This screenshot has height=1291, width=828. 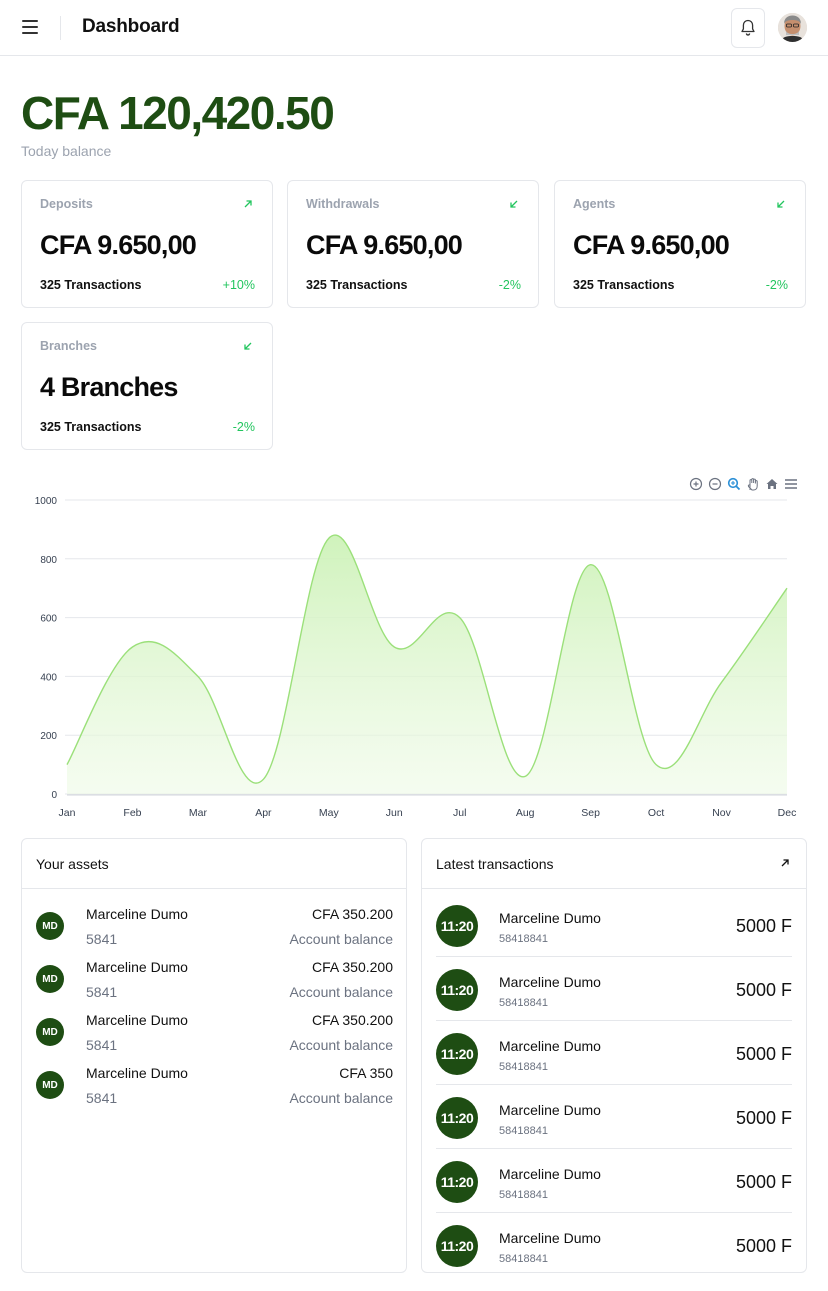 What do you see at coordinates (743, 484) in the screenshot?
I see `chart-toolbar` at bounding box center [743, 484].